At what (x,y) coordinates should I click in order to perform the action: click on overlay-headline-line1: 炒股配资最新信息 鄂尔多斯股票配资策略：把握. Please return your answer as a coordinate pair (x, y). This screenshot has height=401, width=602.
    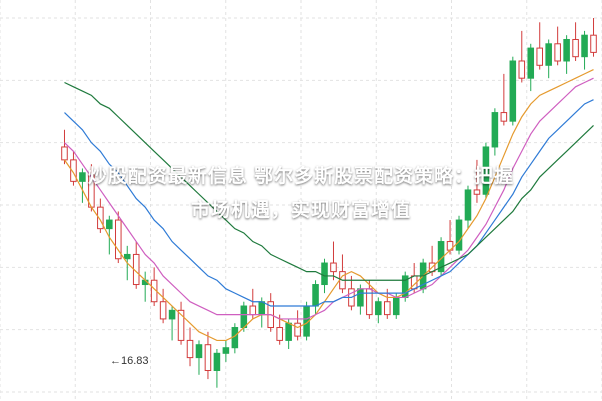
    Looking at the image, I should click on (301, 176).